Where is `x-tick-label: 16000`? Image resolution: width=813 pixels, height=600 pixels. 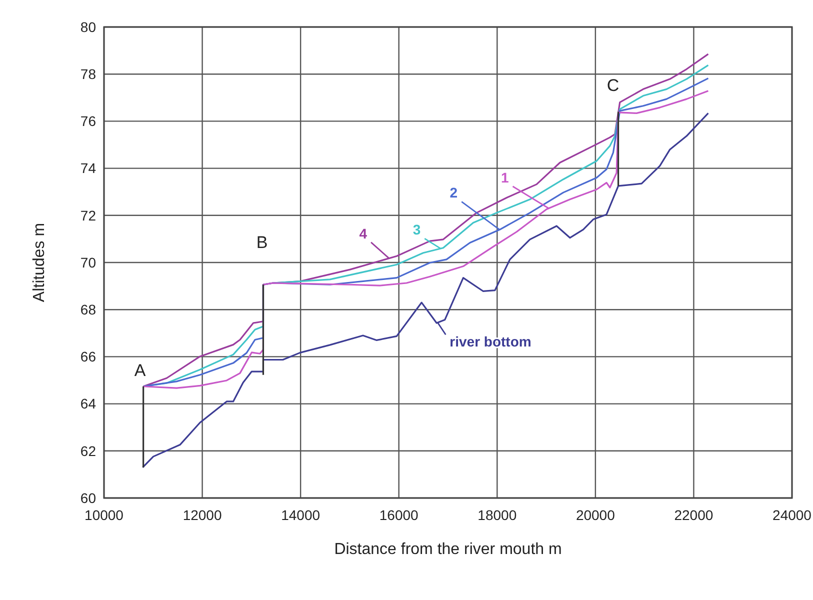
x-tick-label: 16000 is located at coordinates (399, 515).